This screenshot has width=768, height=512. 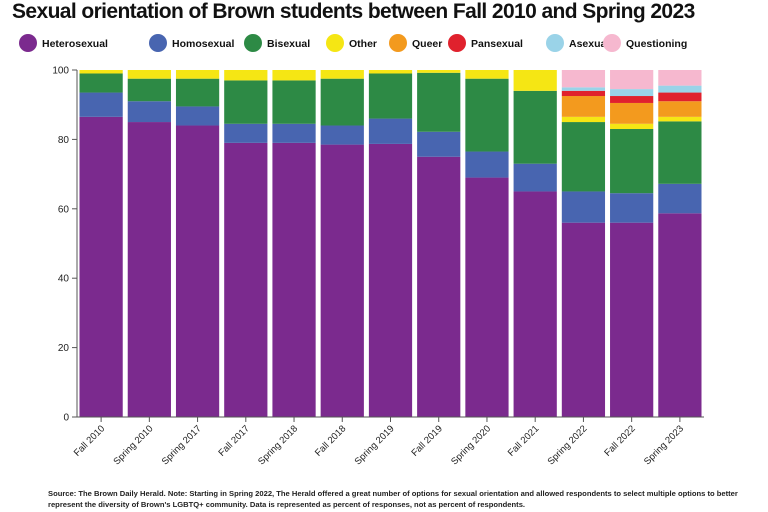 What do you see at coordinates (288, 44) in the screenshot?
I see `legend-label-bisexual: Bisexual` at bounding box center [288, 44].